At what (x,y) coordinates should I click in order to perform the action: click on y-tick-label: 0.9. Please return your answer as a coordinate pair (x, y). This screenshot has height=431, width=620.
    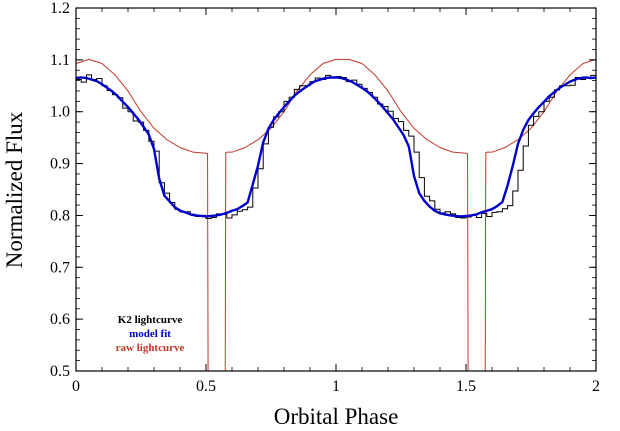
    Looking at the image, I should click on (60, 164).